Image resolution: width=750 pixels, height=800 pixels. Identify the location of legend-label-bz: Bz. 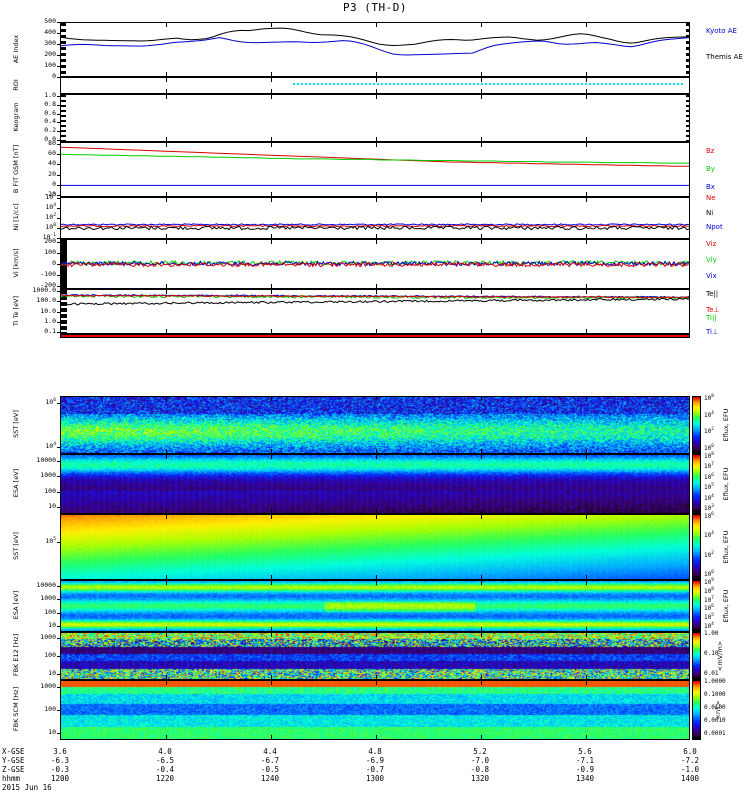
(710, 151).